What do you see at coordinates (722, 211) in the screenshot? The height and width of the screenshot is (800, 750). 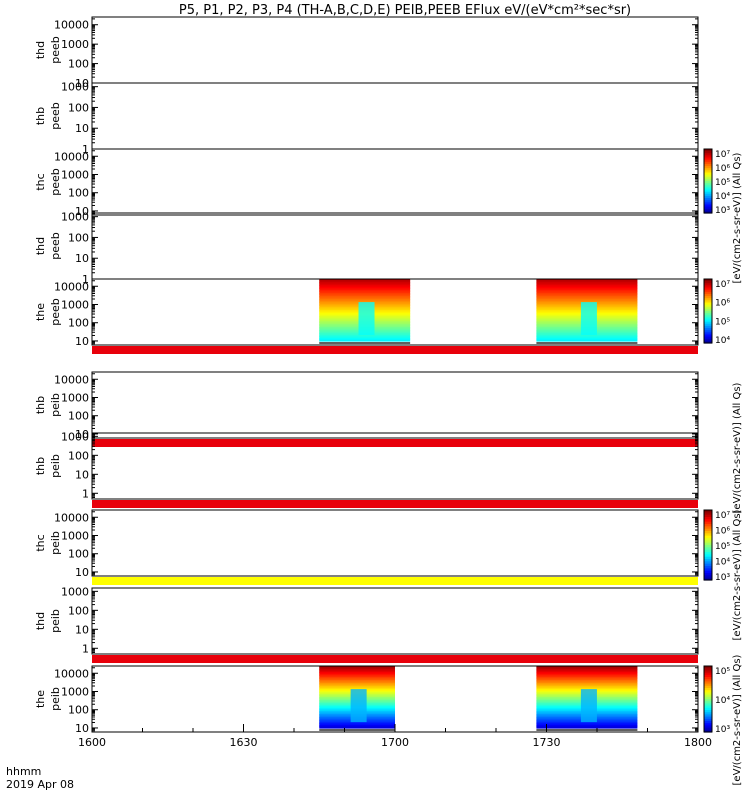 I see `colorbar-tick-label: 10³` at bounding box center [722, 211].